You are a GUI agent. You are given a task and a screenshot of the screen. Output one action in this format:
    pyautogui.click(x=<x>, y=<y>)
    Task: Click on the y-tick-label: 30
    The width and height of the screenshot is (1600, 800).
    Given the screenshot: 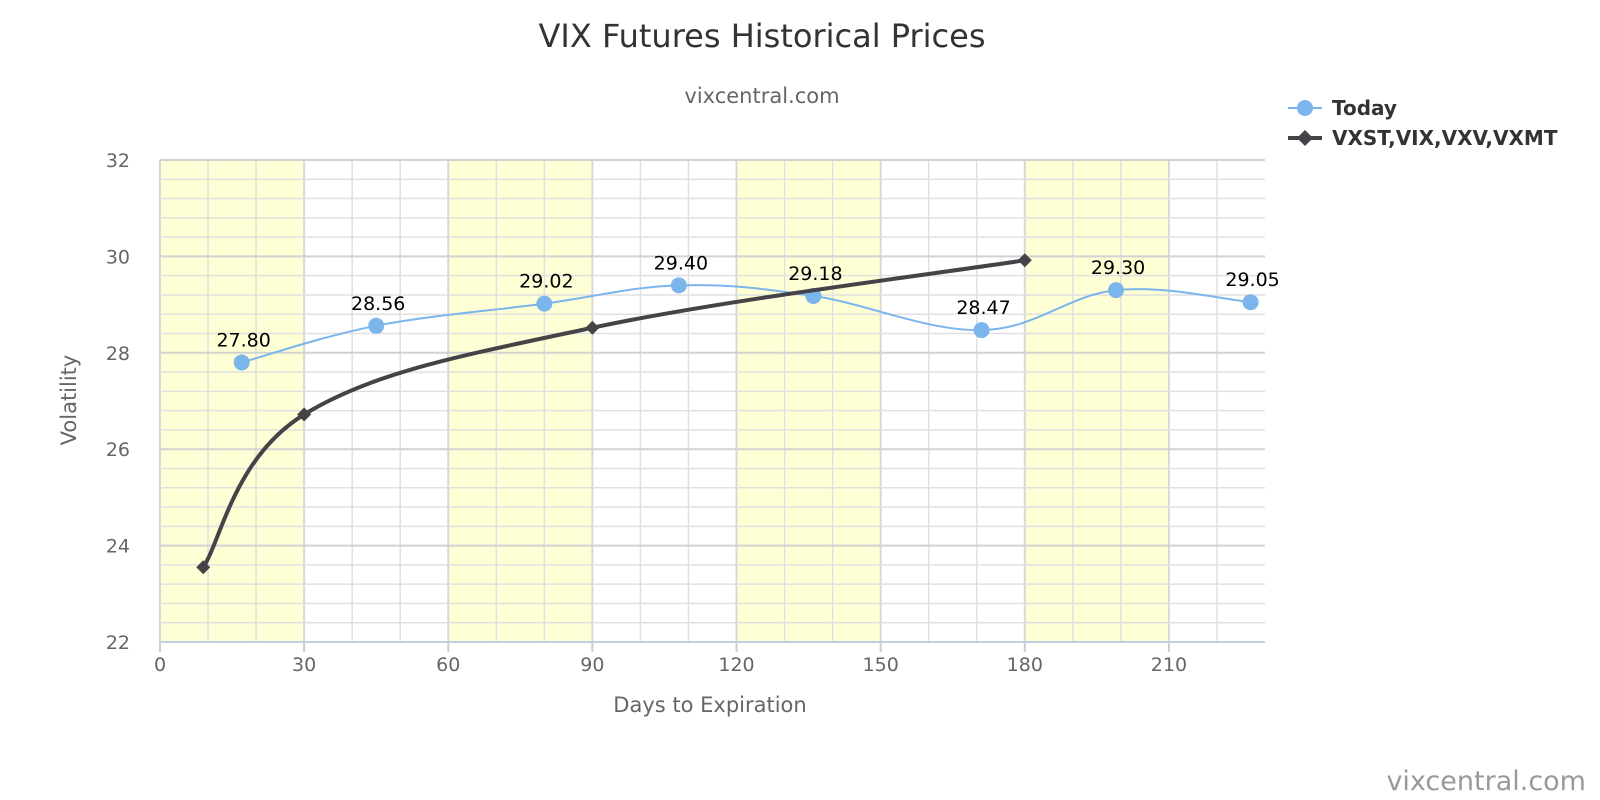 What is the action you would take?
    pyautogui.click(x=118, y=257)
    